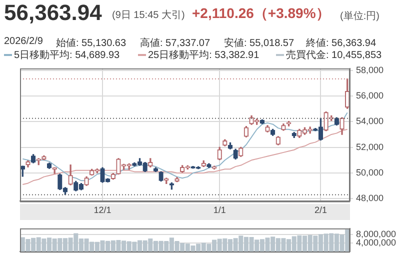  I want to click on text: 売買代金: 10,455,853, so click(334, 55).